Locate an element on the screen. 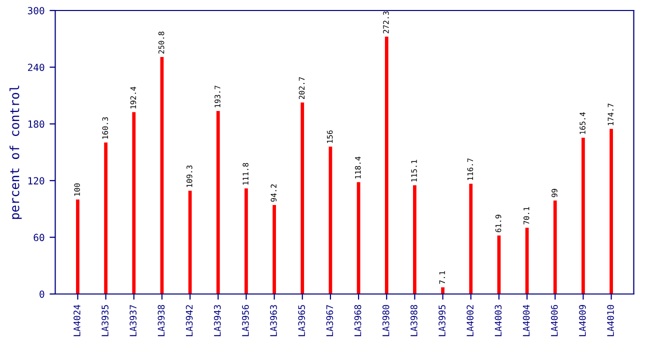 The height and width of the screenshot is (350, 650). x-tick-label: LA3956 is located at coordinates (245, 320).